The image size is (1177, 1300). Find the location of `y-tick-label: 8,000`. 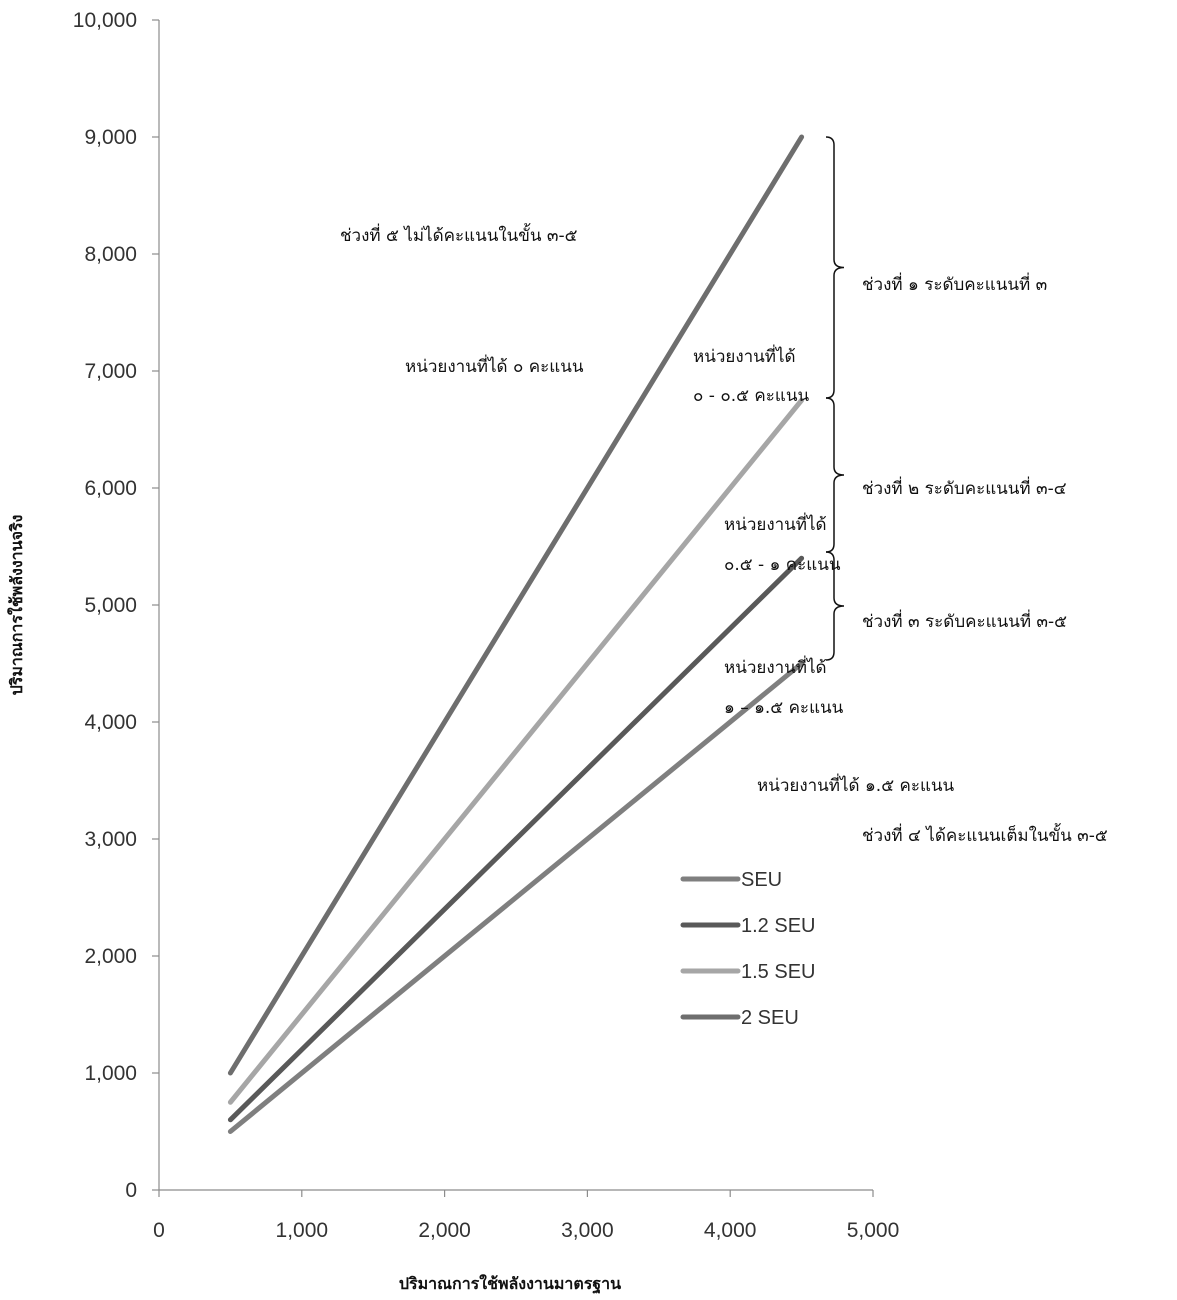

y-tick-label: 8,000 is located at coordinates (110, 254).